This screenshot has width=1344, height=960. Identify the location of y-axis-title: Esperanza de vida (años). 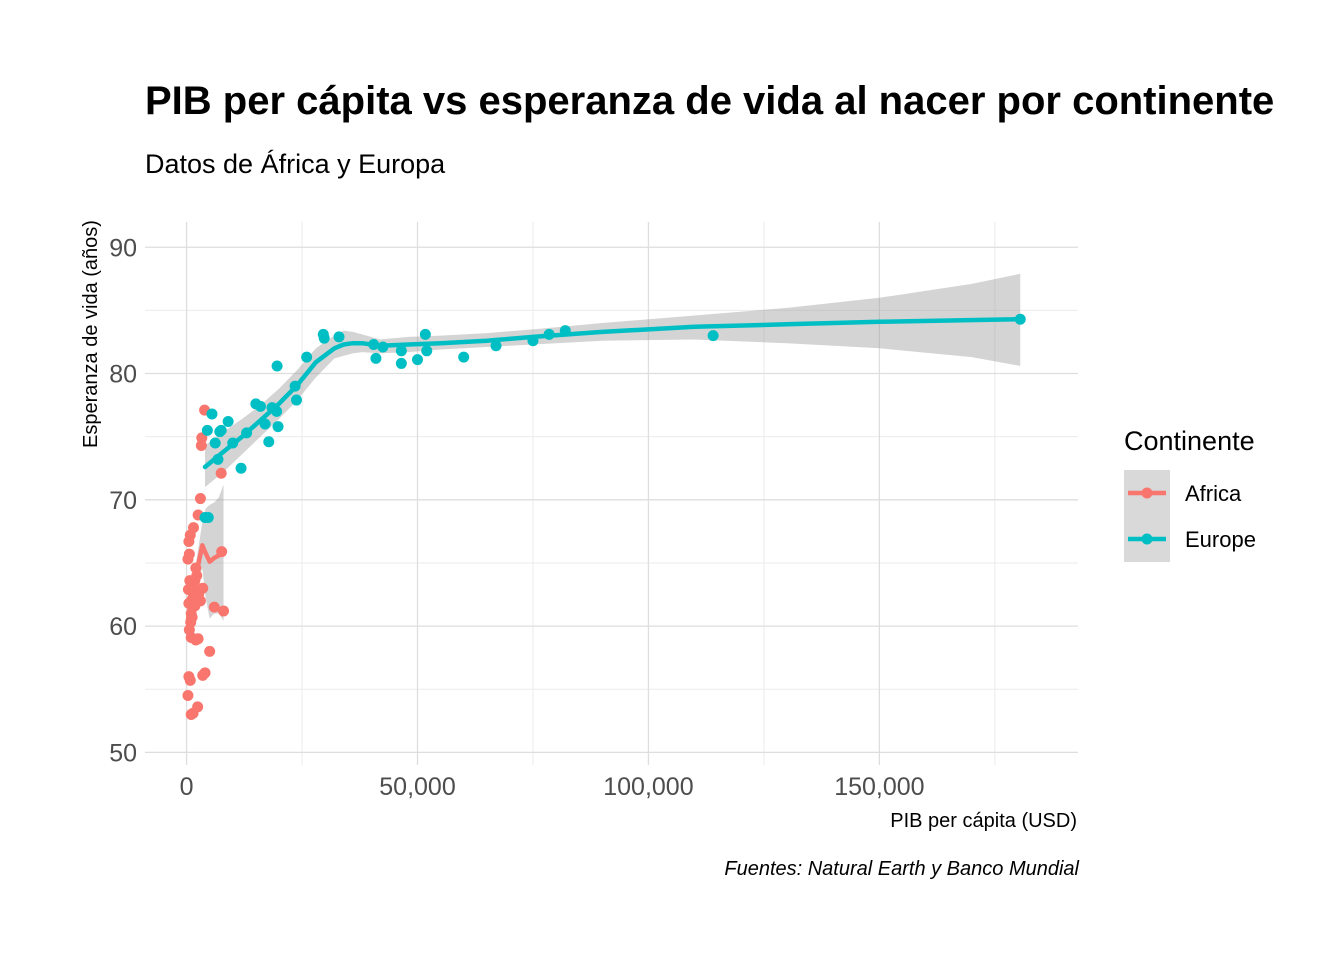
(91, 334).